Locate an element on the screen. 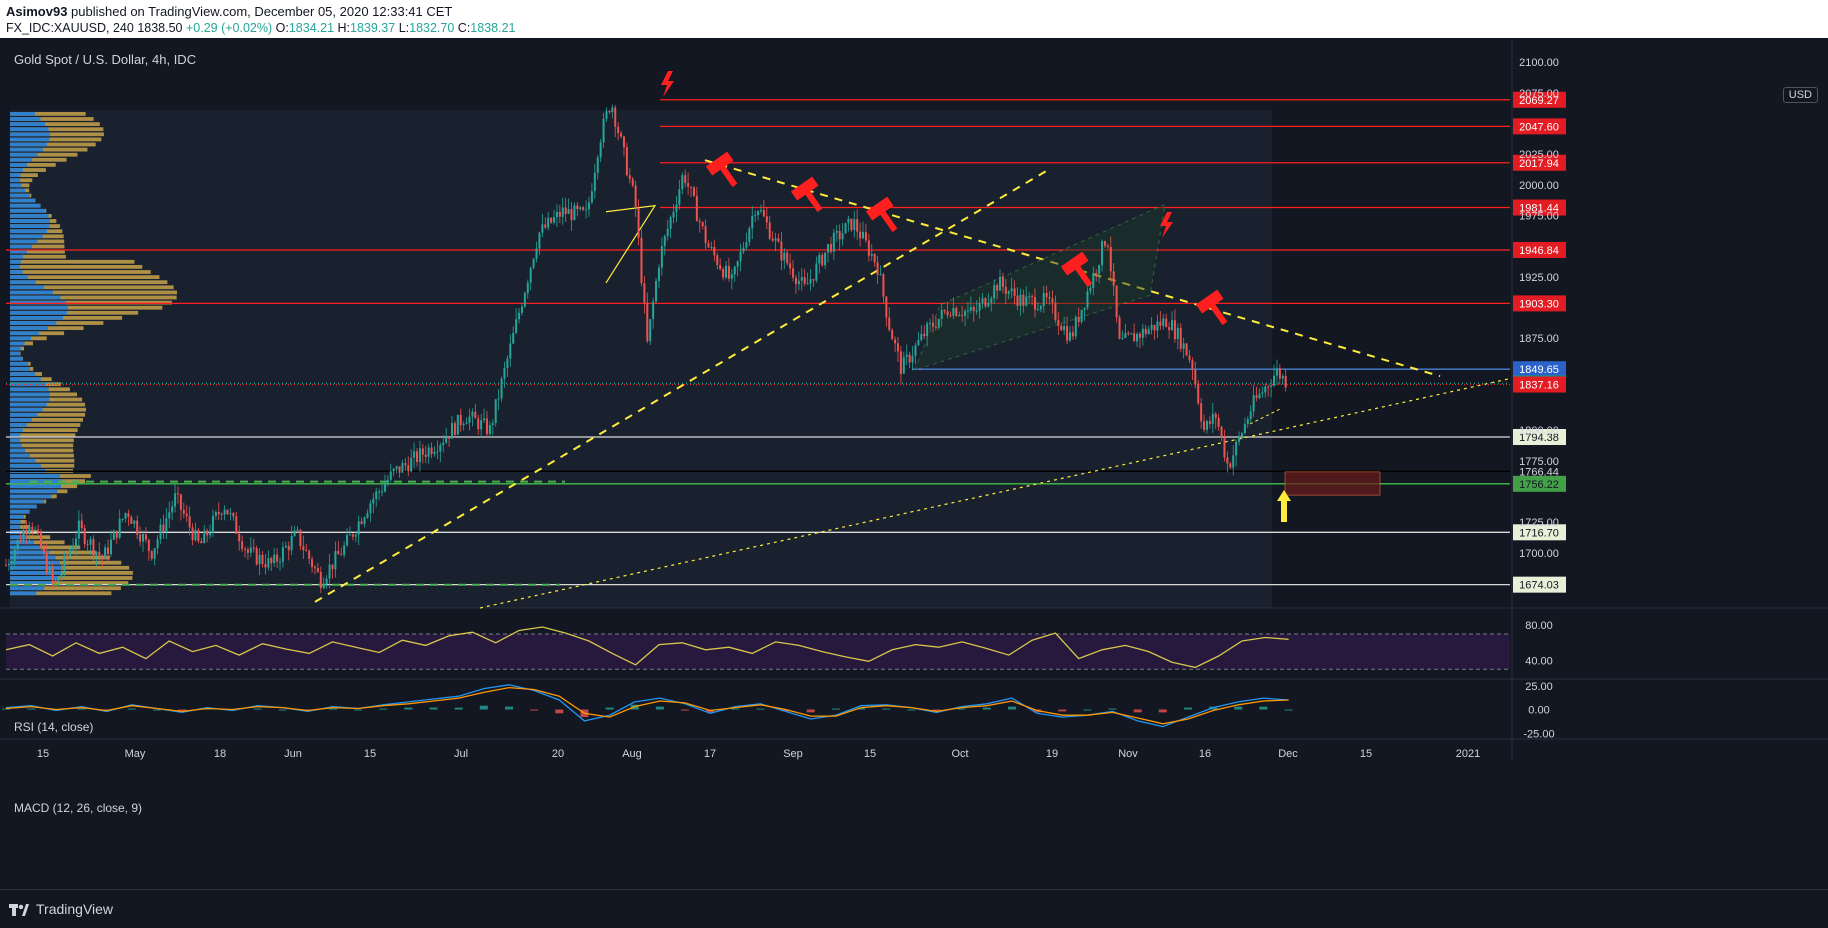 Image resolution: width=1828 pixels, height=928 pixels. macd-tick-label: 0.00 is located at coordinates (1538, 711).